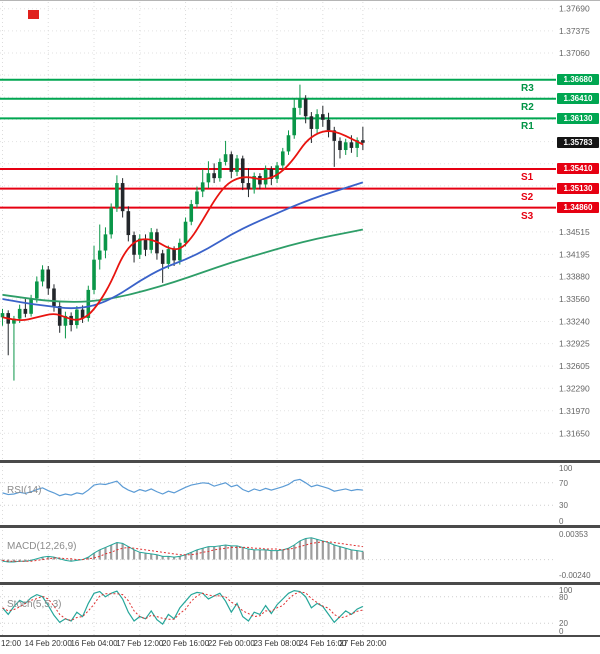 This screenshot has width=600, height=654. Describe the element at coordinates (566, 468) in the screenshot. I see `rsi-scale-label: 100` at that location.